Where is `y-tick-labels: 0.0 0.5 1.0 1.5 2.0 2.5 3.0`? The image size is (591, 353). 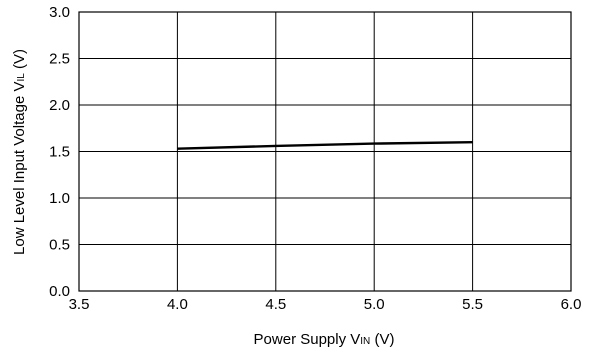
y-tick-labels: 0.0 0.5 1.0 1.5 2.0 2.5 3.0 is located at coordinates (59, 152).